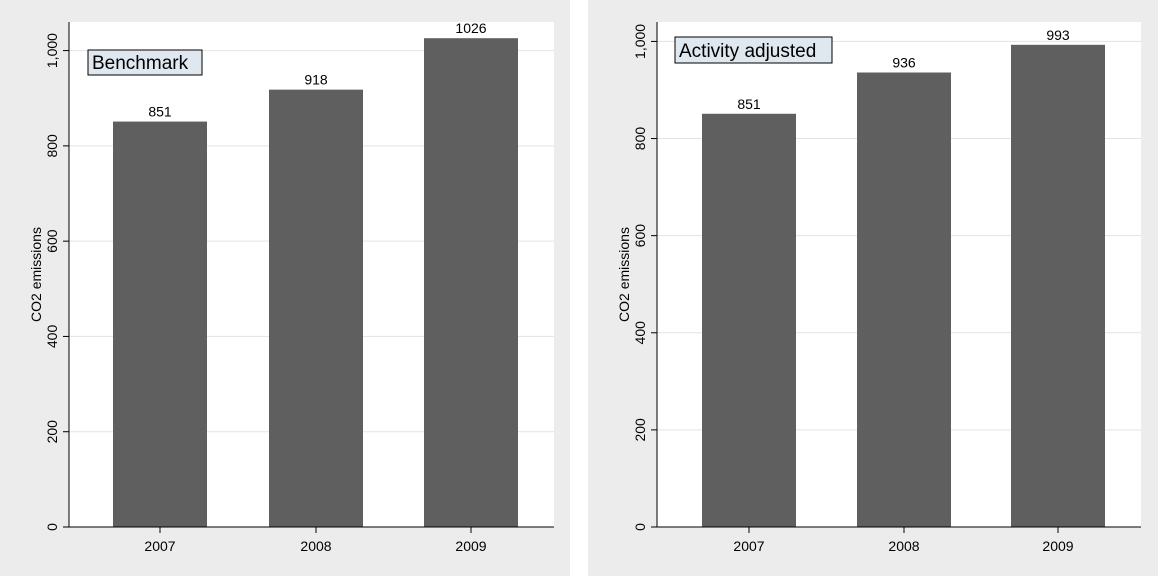 Image resolution: width=1160 pixels, height=576 pixels. I want to click on bar-value-label: 1026, so click(470, 28).